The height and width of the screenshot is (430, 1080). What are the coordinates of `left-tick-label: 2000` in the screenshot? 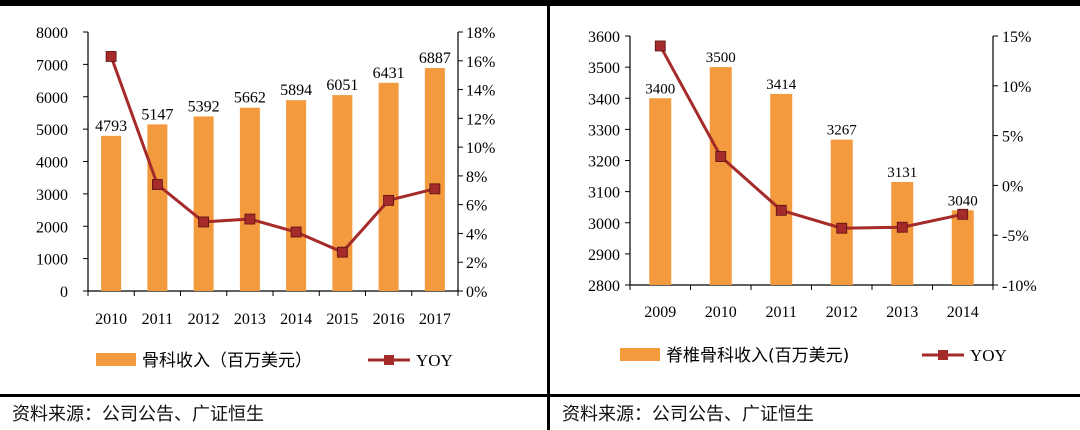 It's located at (52, 227).